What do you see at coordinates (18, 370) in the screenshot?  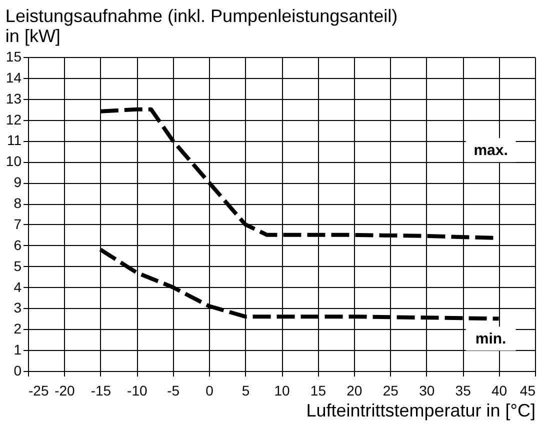 I see `y-tick-label: 0` at bounding box center [18, 370].